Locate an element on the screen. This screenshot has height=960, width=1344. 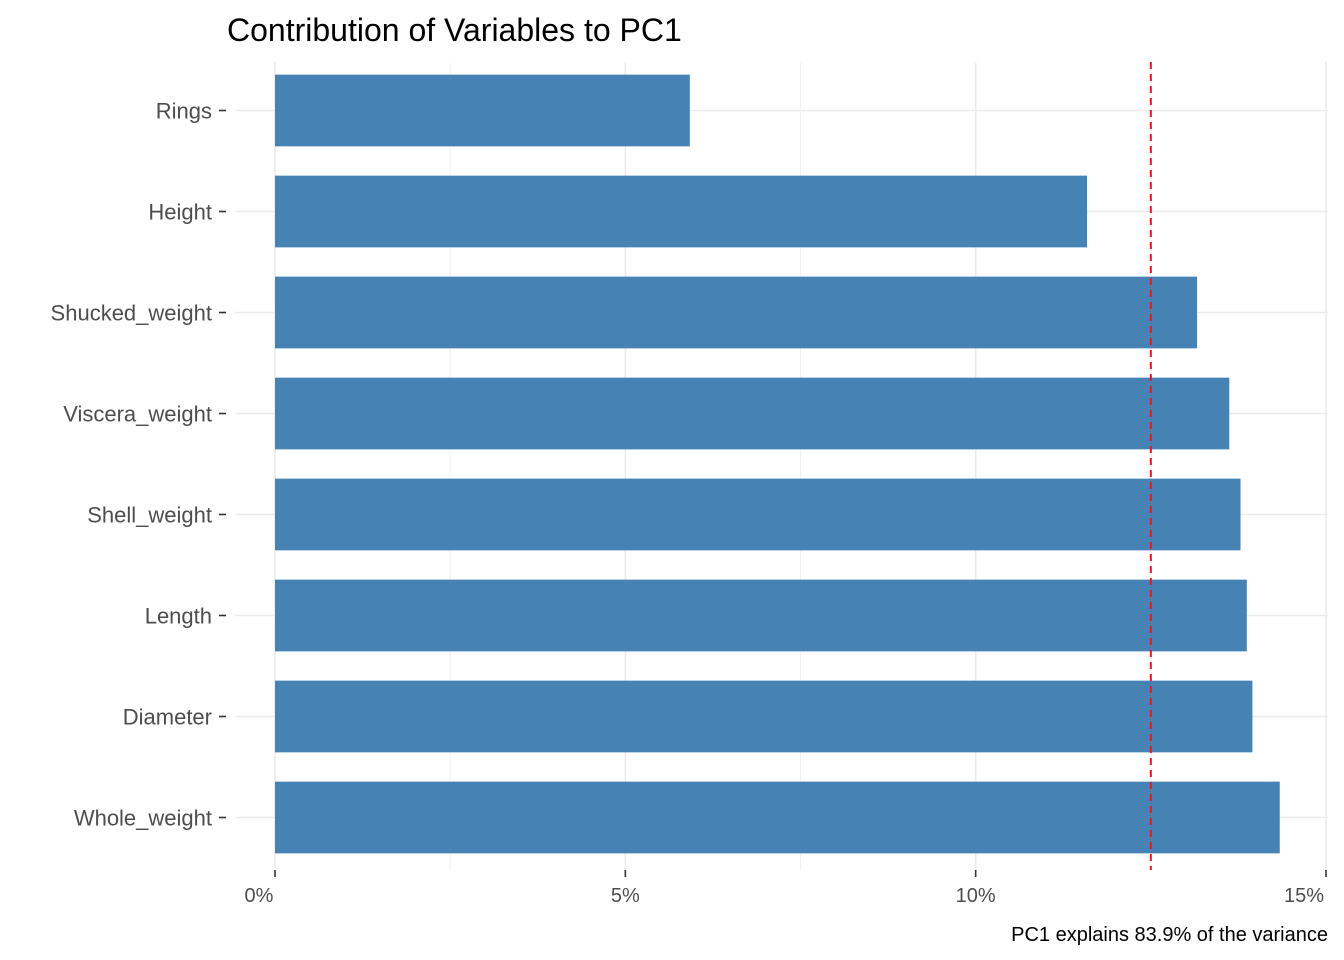
bar-shell-weight is located at coordinates (758, 514).